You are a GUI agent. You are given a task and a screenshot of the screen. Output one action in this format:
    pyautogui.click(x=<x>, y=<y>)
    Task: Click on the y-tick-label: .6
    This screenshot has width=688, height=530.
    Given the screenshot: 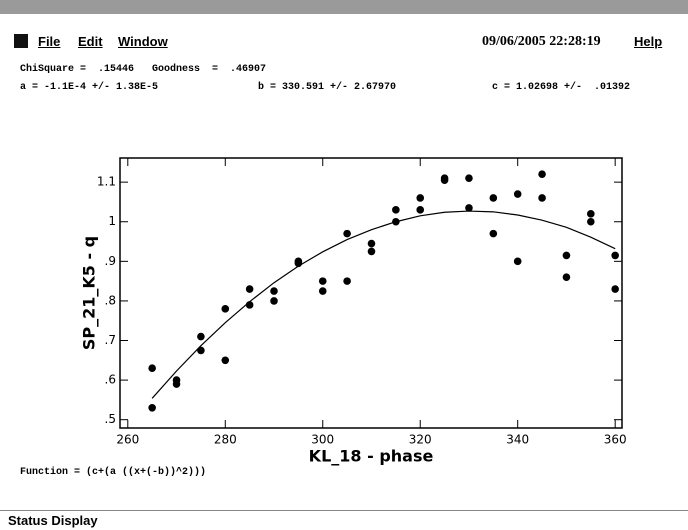 What is the action you would take?
    pyautogui.click(x=110, y=380)
    